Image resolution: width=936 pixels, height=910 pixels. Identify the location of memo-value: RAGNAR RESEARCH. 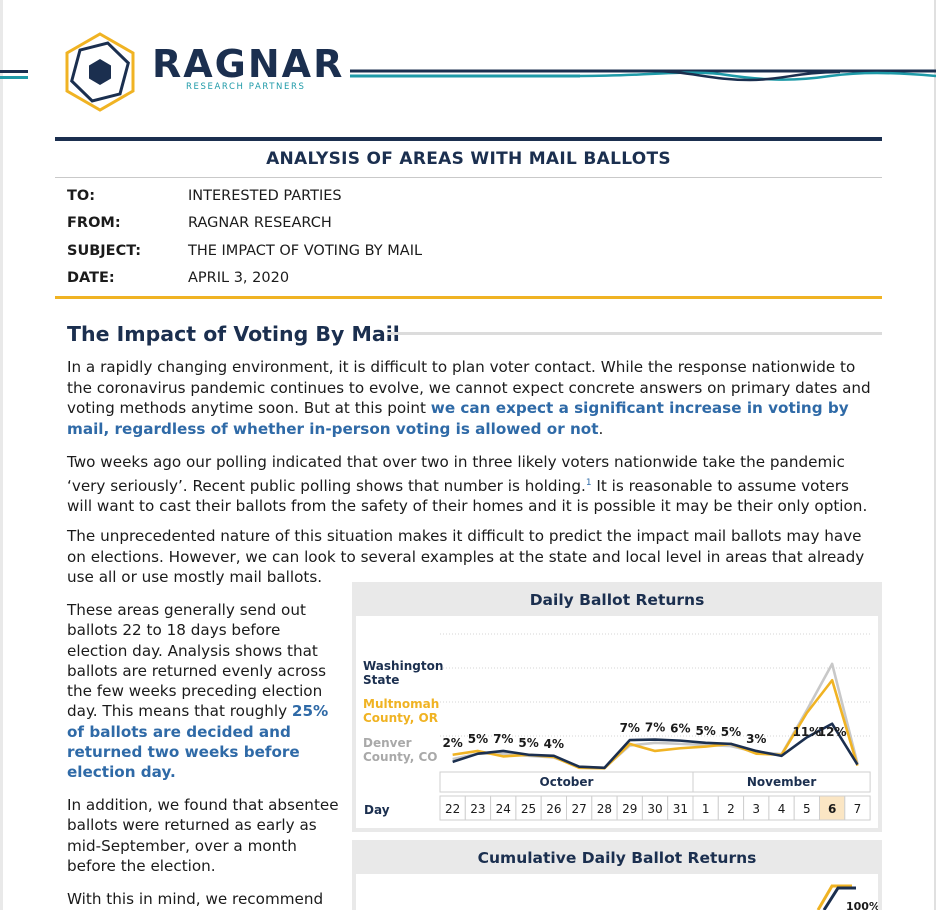
(260, 223).